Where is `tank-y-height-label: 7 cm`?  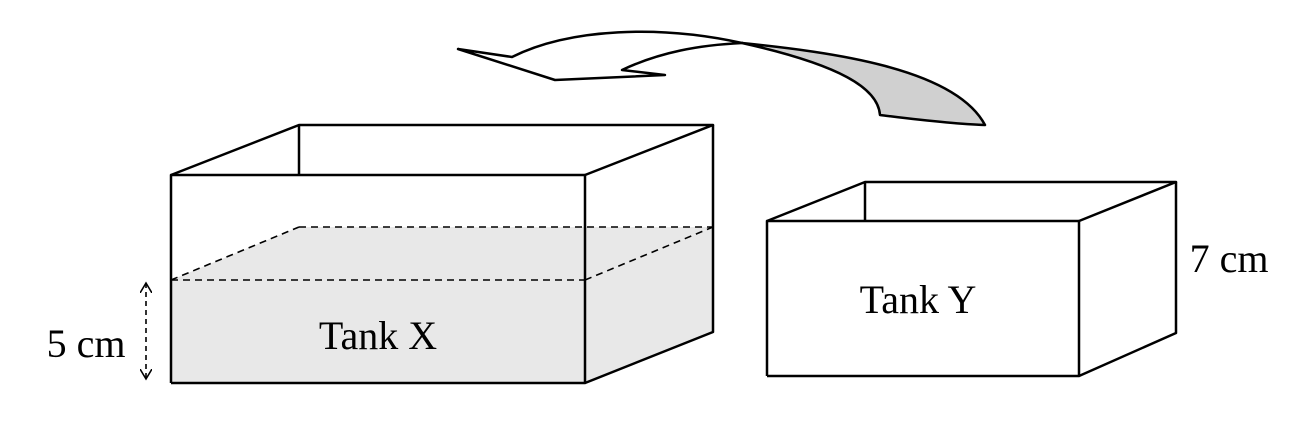 tank-y-height-label: 7 cm is located at coordinates (1229, 258).